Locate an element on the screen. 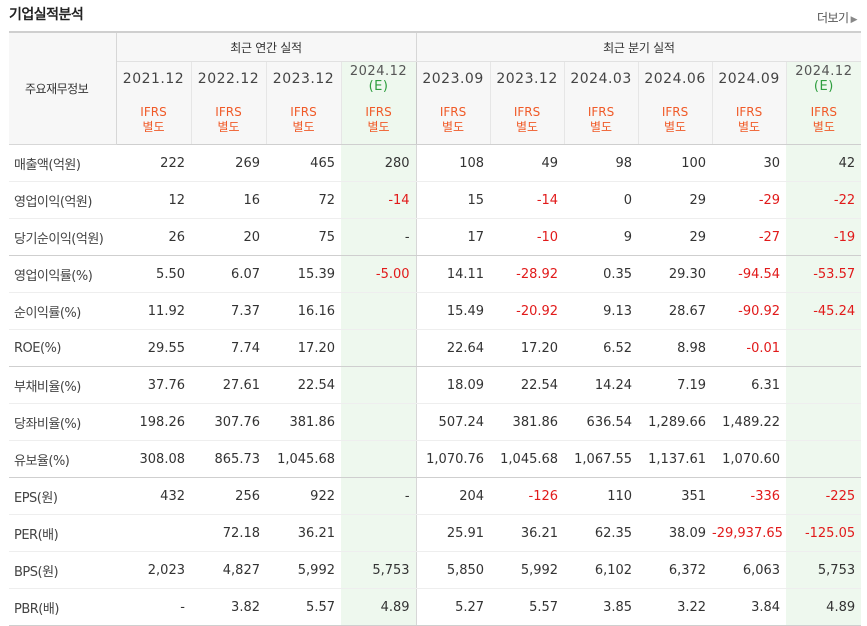  table-cell: 29.55 is located at coordinates (153, 348).